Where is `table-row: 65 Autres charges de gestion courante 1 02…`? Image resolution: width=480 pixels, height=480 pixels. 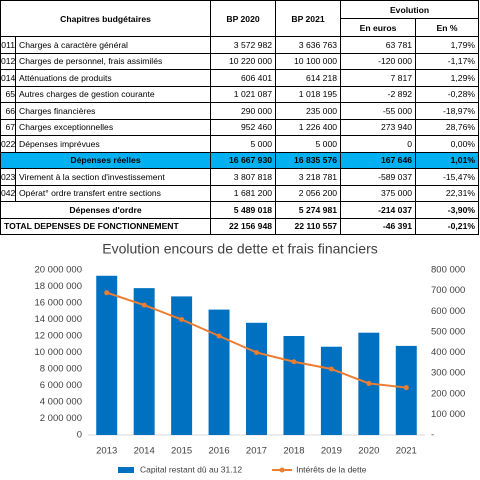
table-row: 65 Autres charges de gestion courante 1 02… is located at coordinates (240, 94).